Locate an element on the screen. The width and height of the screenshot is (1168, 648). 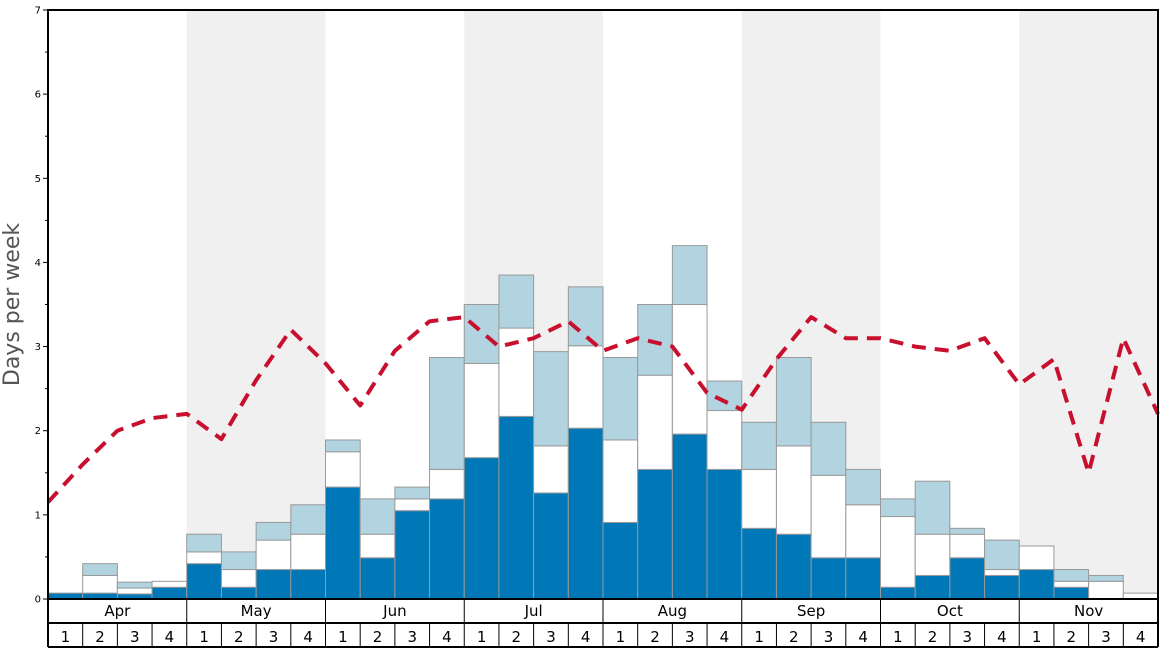
week-label-aug-1: 1 is located at coordinates (621, 637).